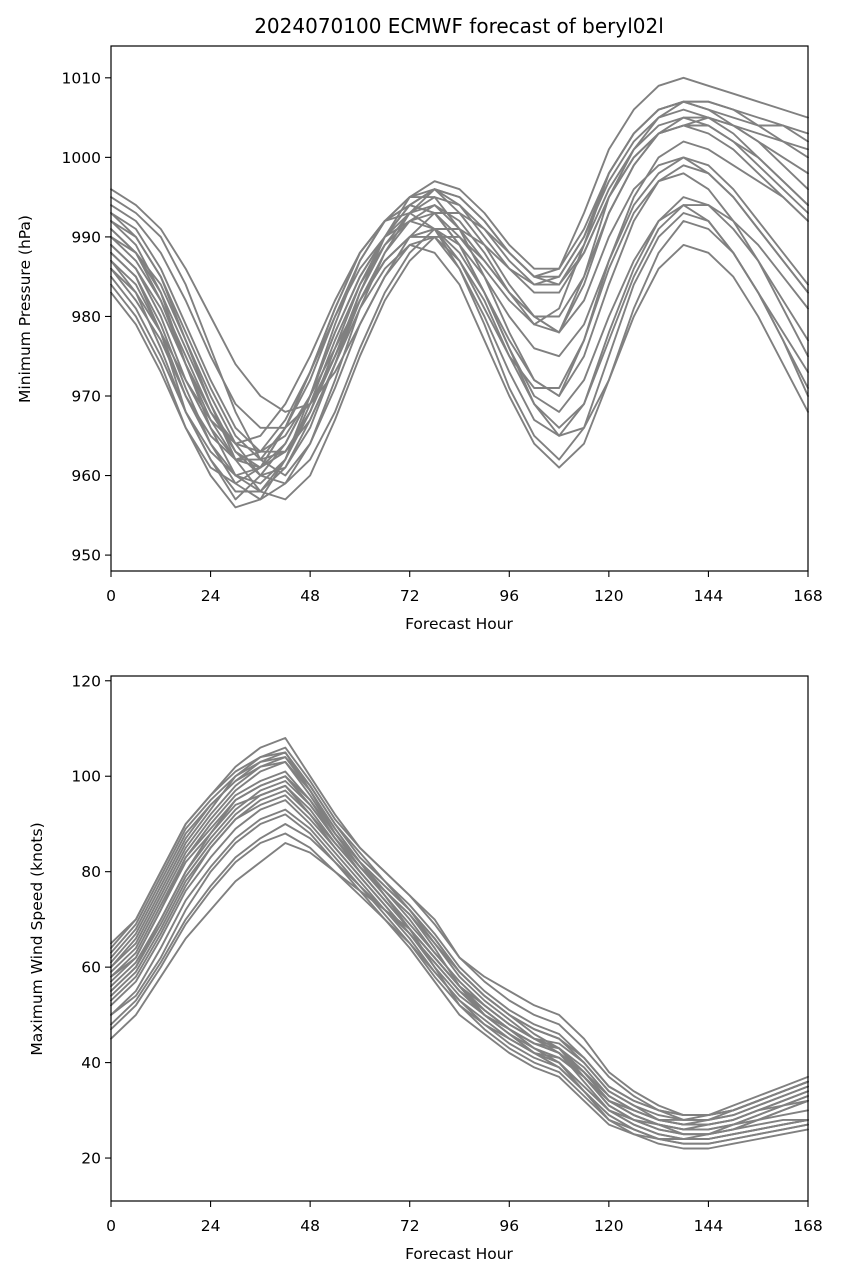 This screenshot has height=1279, width=843. I want to click on pressure-x-tick-label: 48, so click(310, 596).